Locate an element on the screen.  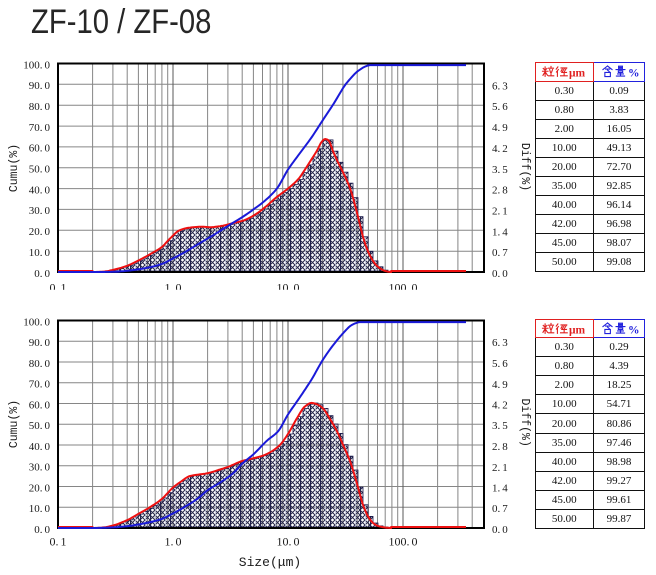
svg-text: Size(μm) is located at coordinates (270, 562).